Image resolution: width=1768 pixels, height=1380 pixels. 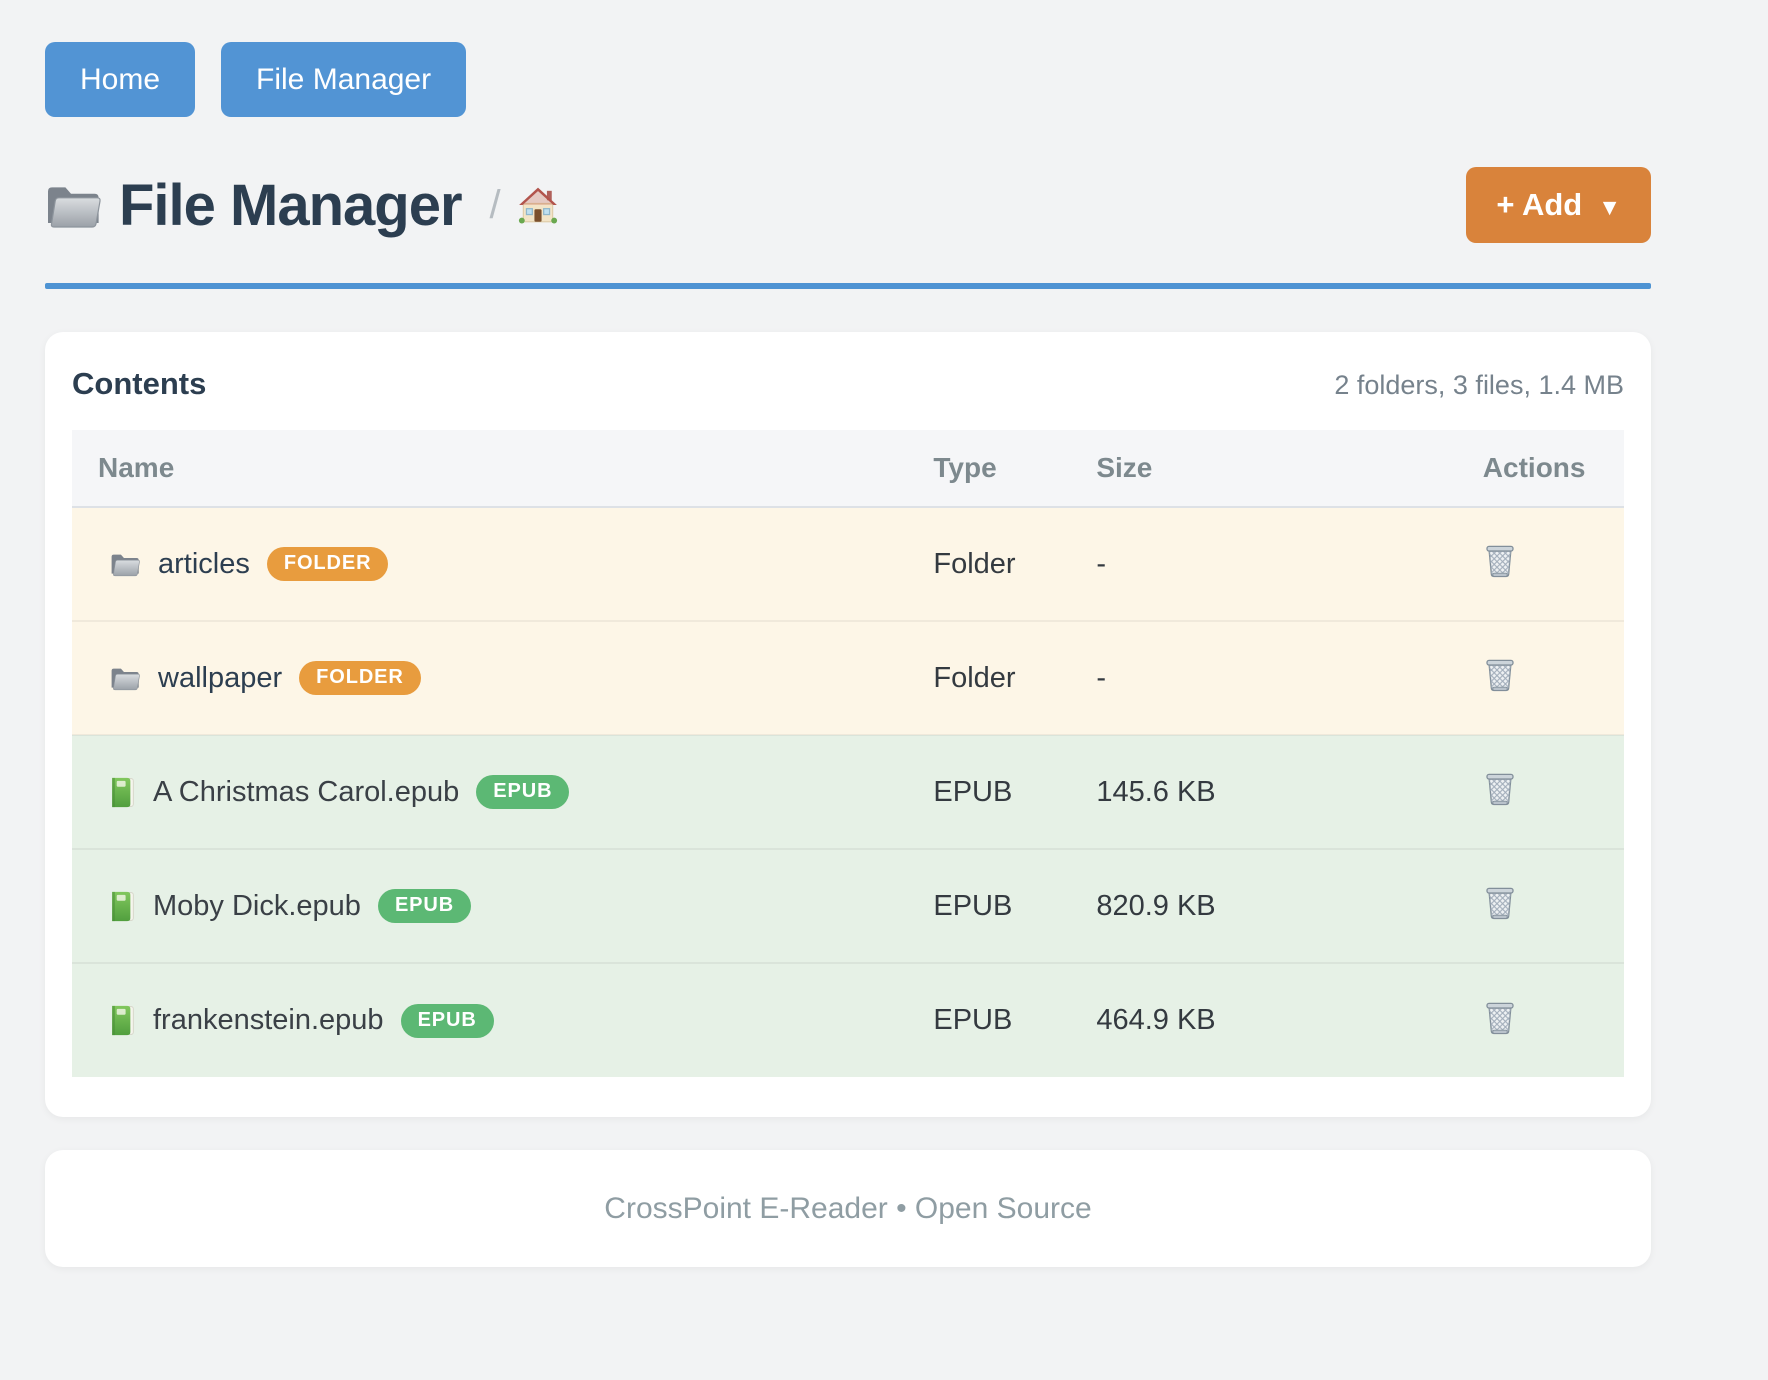 I want to click on add-button-label: + Add, so click(x=1539, y=204).